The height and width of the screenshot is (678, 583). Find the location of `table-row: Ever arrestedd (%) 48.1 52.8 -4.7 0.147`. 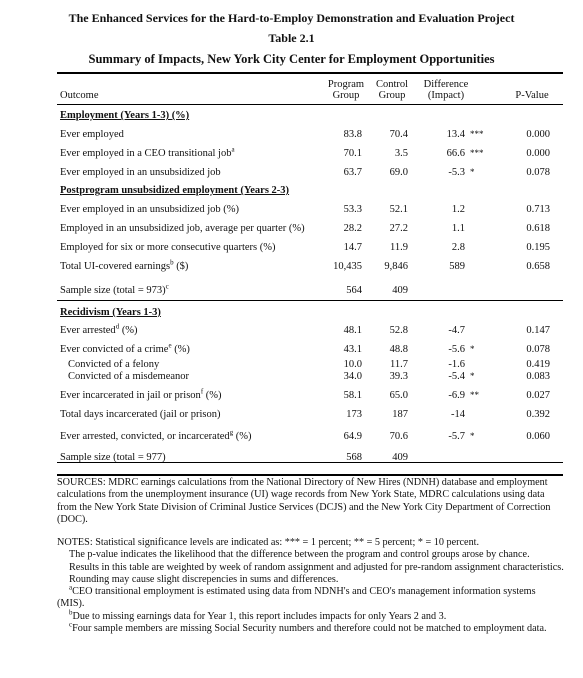

table-row: Ever arrestedd (%) 48.1 52.8 -4.7 0.147 is located at coordinates (291, 329).